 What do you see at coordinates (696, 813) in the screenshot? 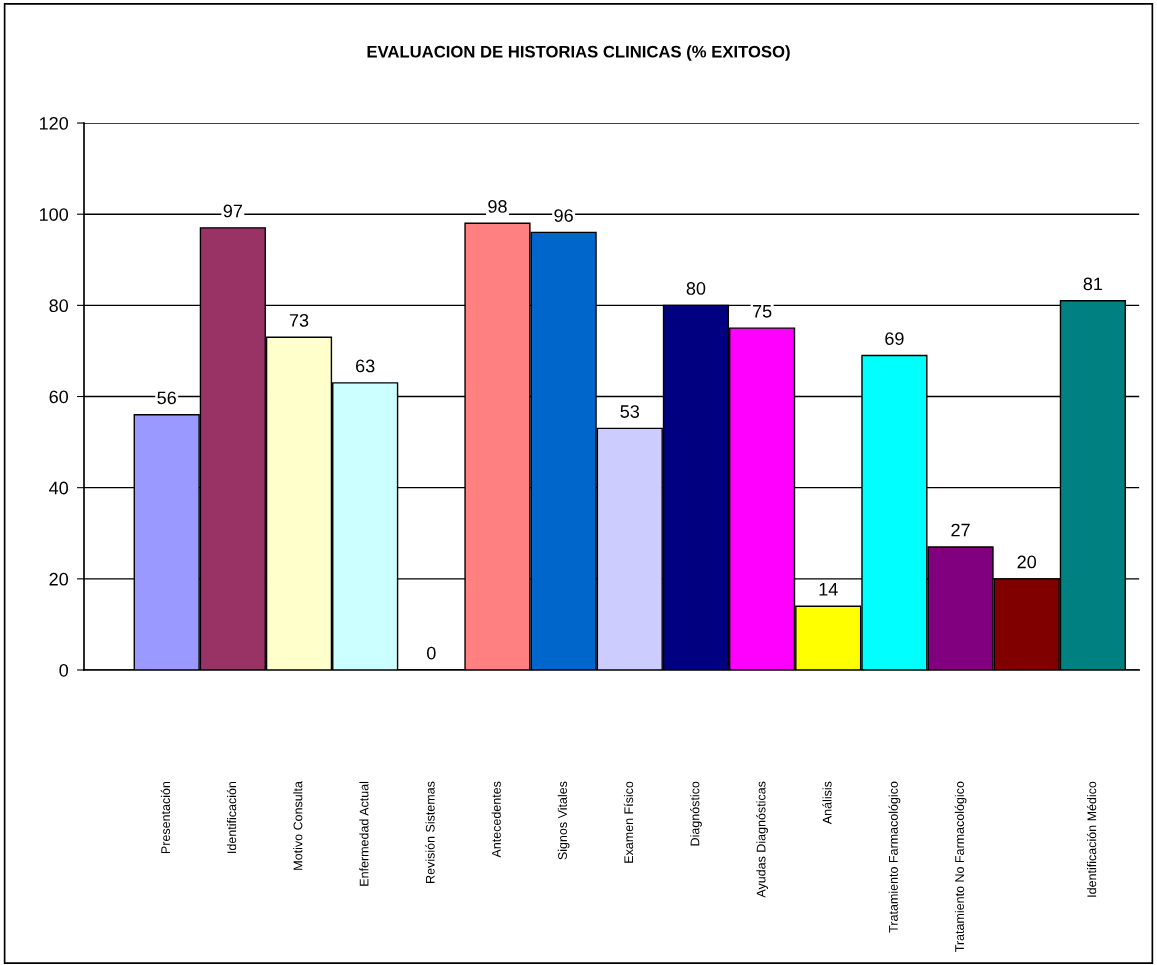
I see `x-tick-label: Diagnóstico` at bounding box center [696, 813].